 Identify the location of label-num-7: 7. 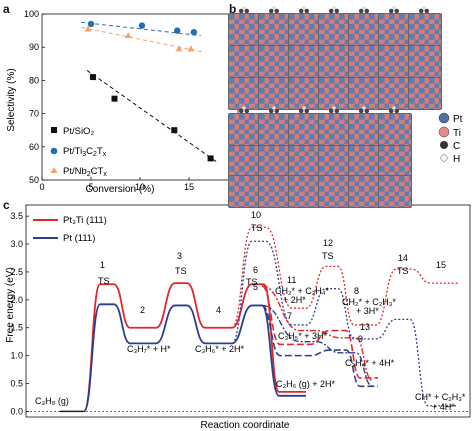
(289, 316).